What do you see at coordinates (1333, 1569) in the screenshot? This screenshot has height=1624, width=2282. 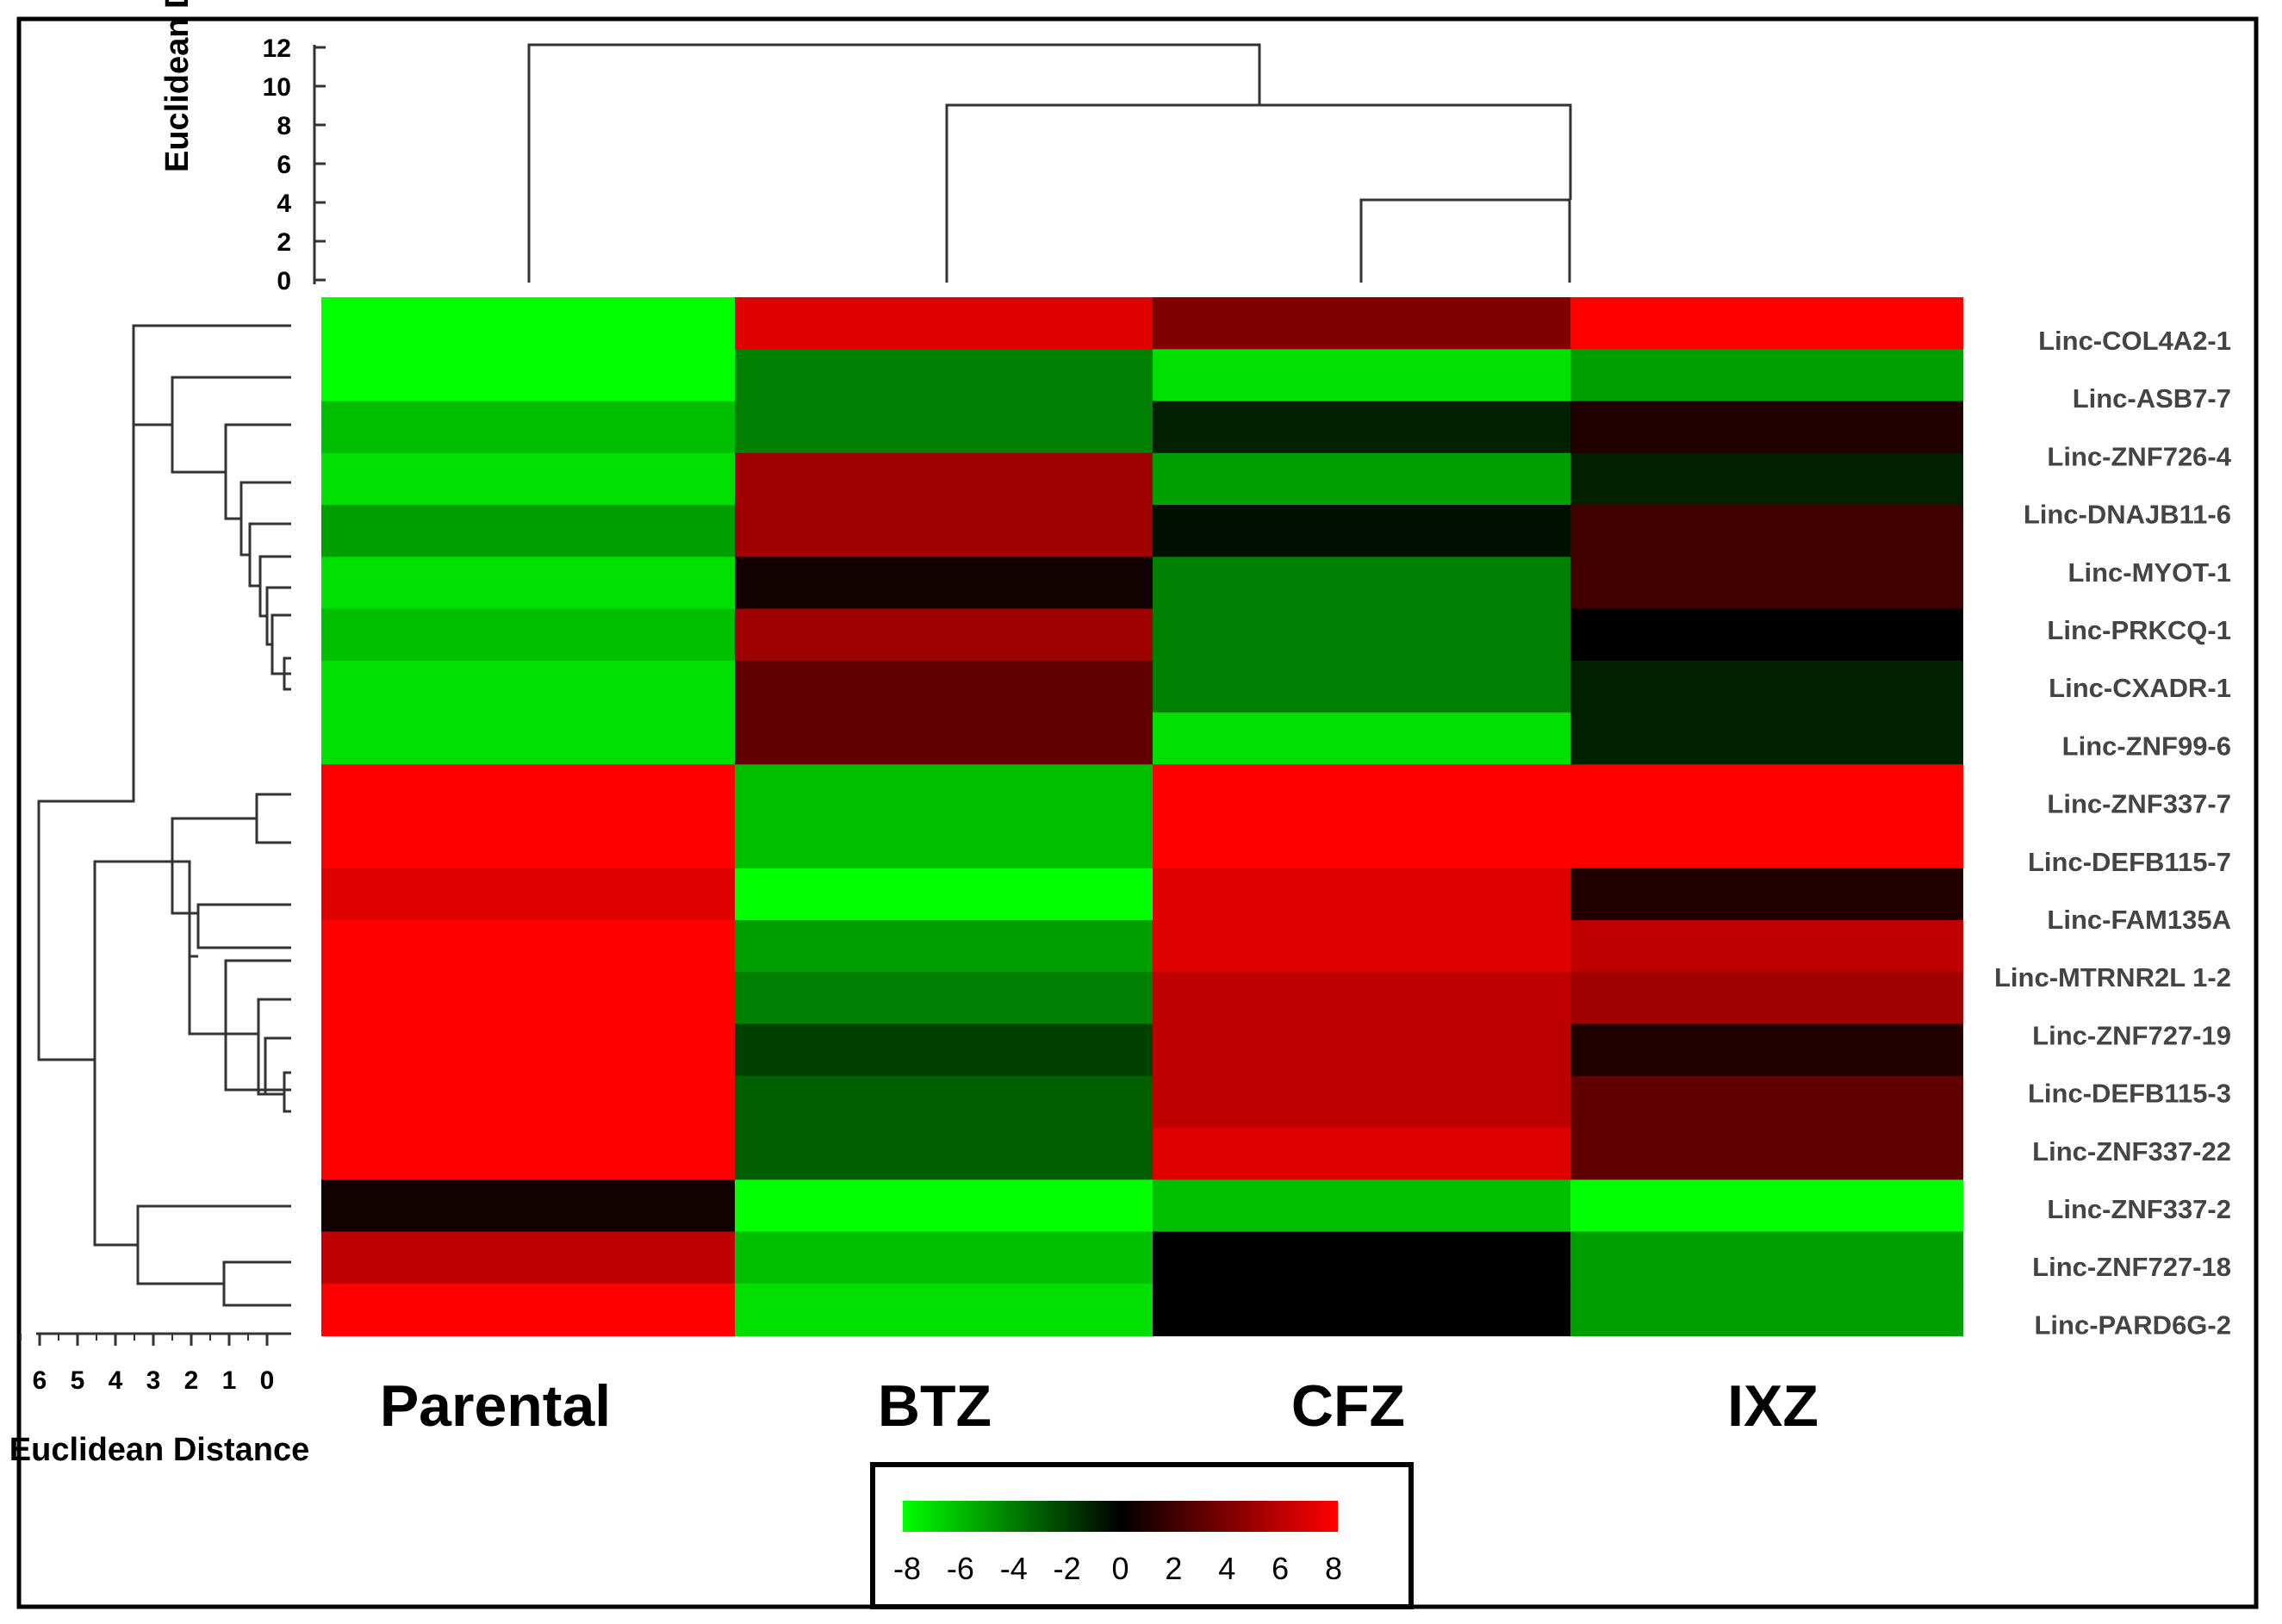 I see `colorbar-tick-label: 8` at bounding box center [1333, 1569].